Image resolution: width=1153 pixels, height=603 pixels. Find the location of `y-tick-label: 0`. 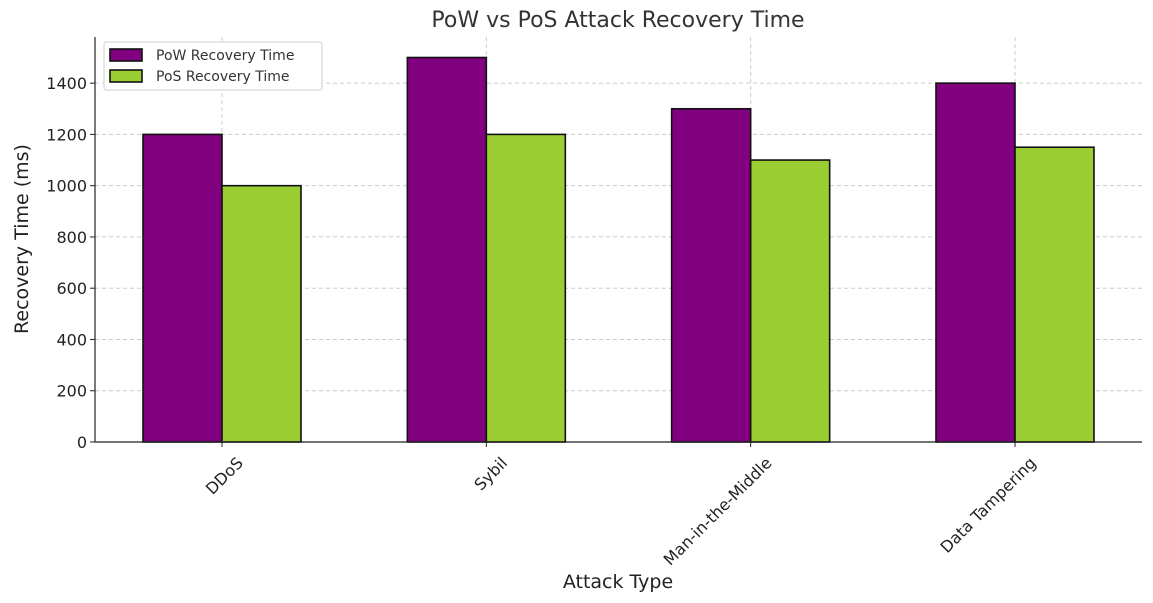

y-tick-label: 0 is located at coordinates (82, 442).